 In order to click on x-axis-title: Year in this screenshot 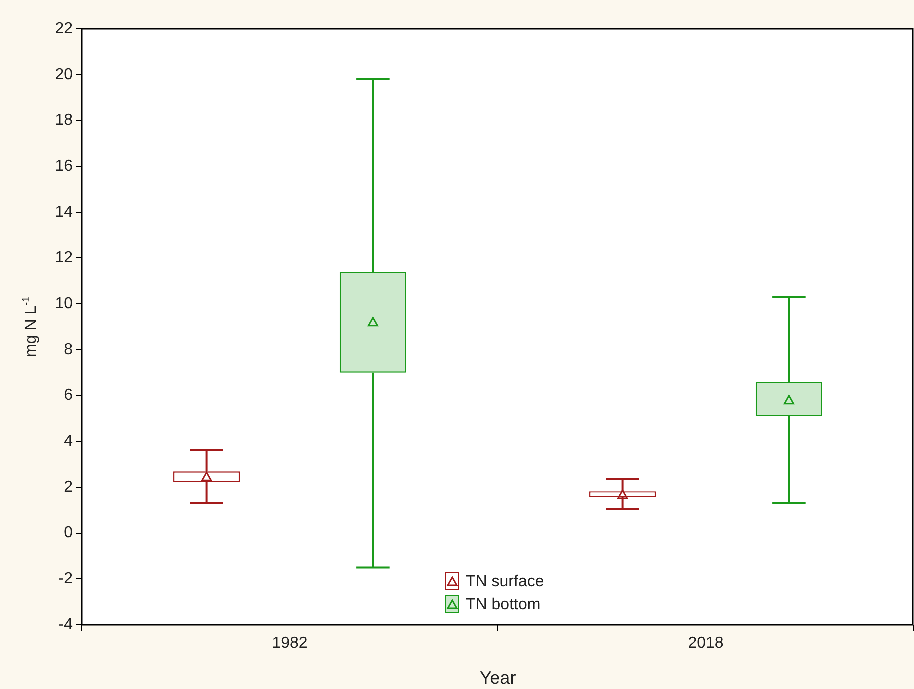, I will do `click(498, 678)`.